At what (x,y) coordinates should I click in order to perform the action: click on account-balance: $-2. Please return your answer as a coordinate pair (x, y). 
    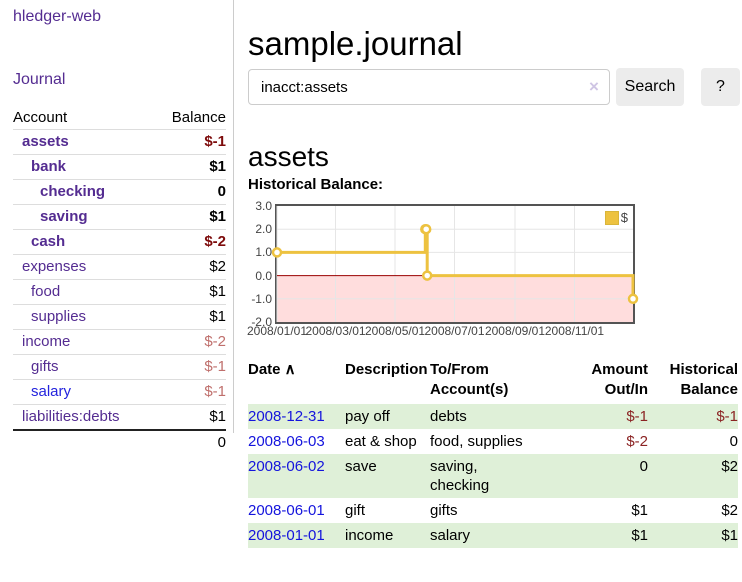
    Looking at the image, I should click on (190, 242).